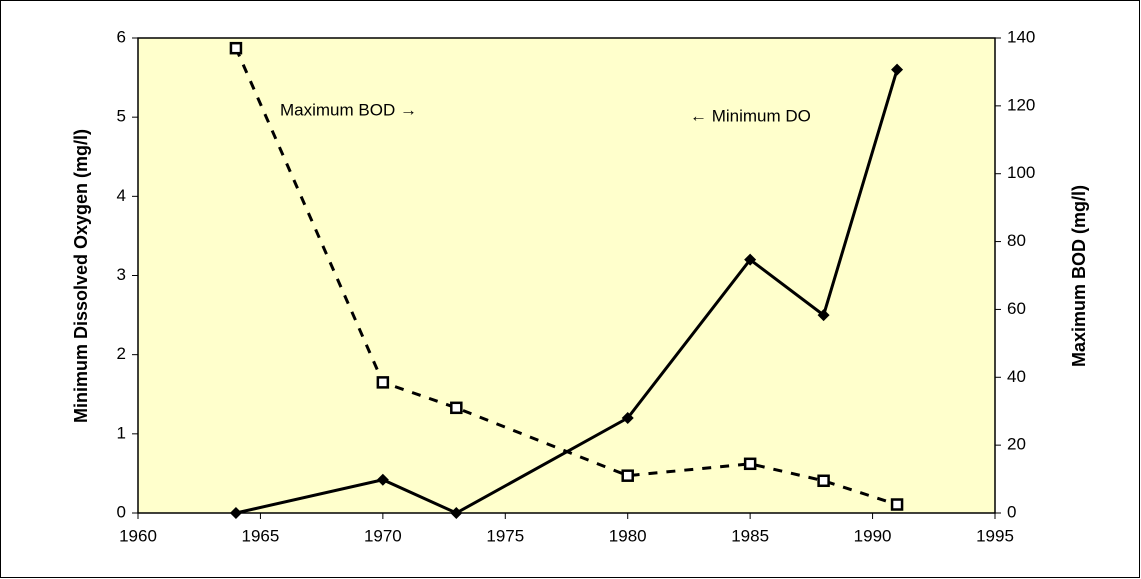 Image resolution: width=1141 pixels, height=579 pixels. Describe the element at coordinates (1016, 444) in the screenshot. I see `y2-tick-label: 20` at that location.